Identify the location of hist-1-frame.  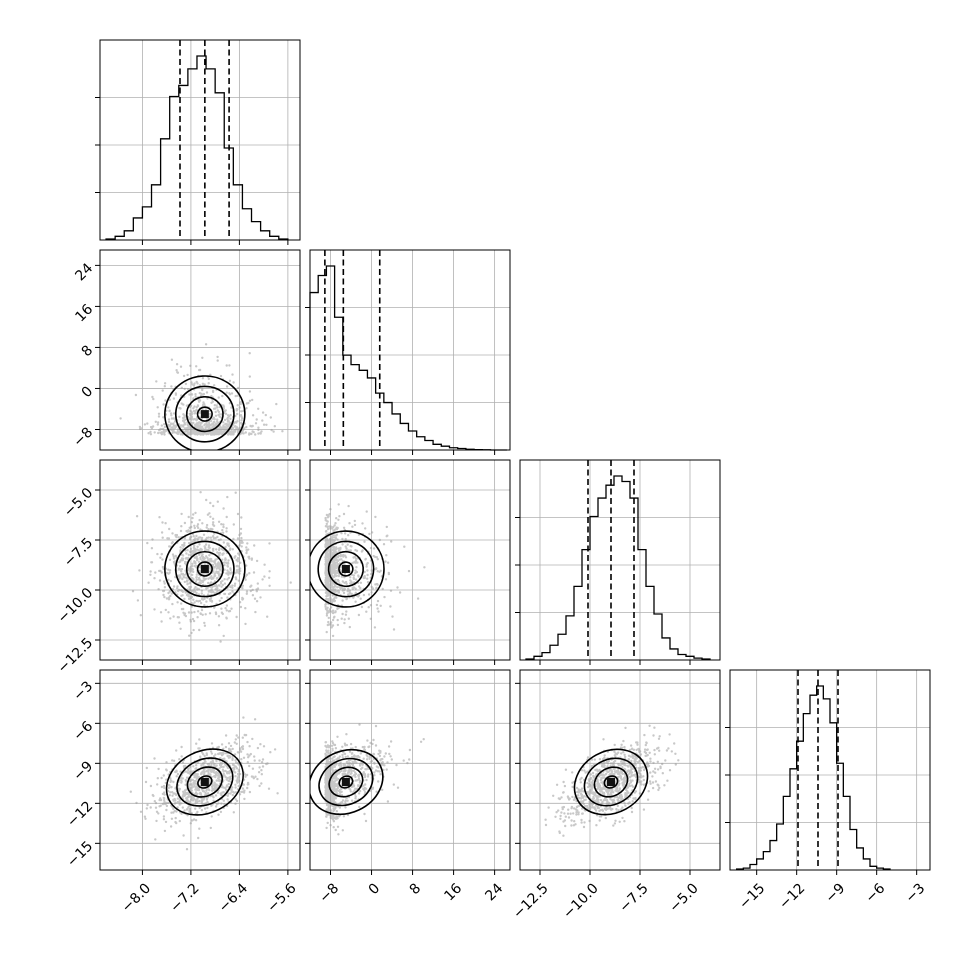
(410, 350).